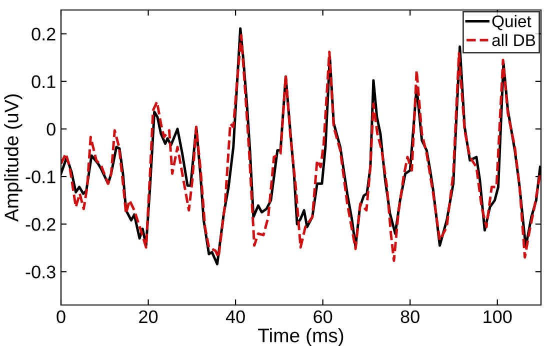  I want to click on x-tick-label: 20, so click(148, 317).